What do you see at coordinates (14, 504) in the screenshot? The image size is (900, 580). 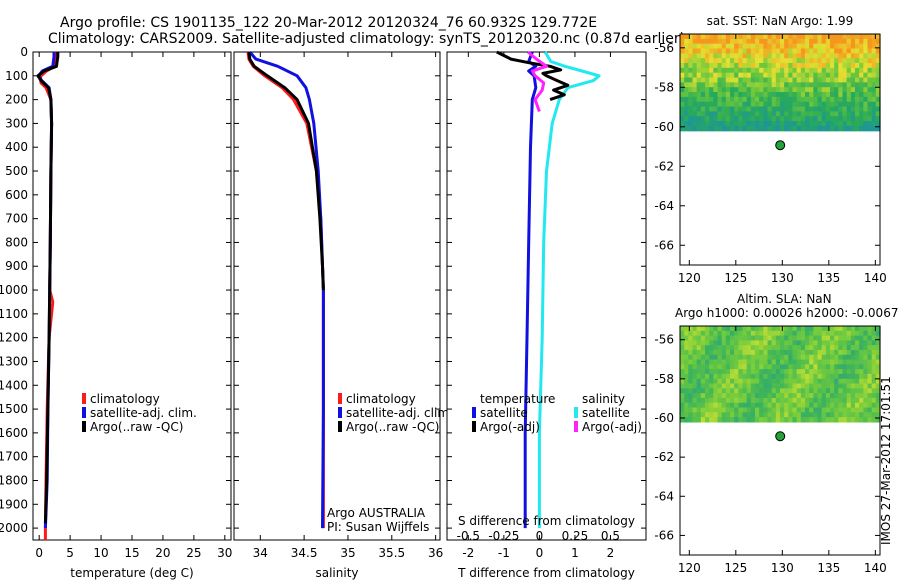 I see `depth-tick-label: 1900` at bounding box center [14, 504].